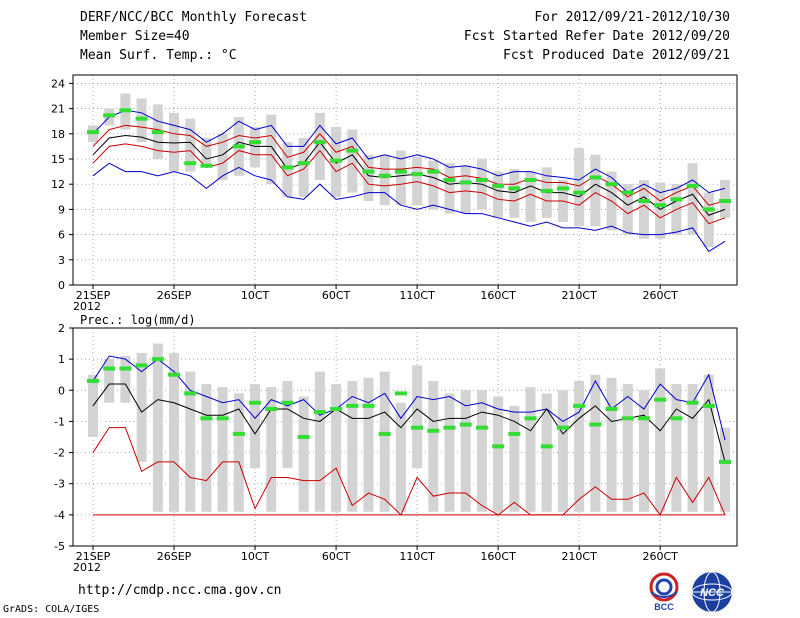  What do you see at coordinates (616, 55) in the screenshot?
I see `forecast-produced-date: Fcst Produced Date 2012/09/21` at bounding box center [616, 55].